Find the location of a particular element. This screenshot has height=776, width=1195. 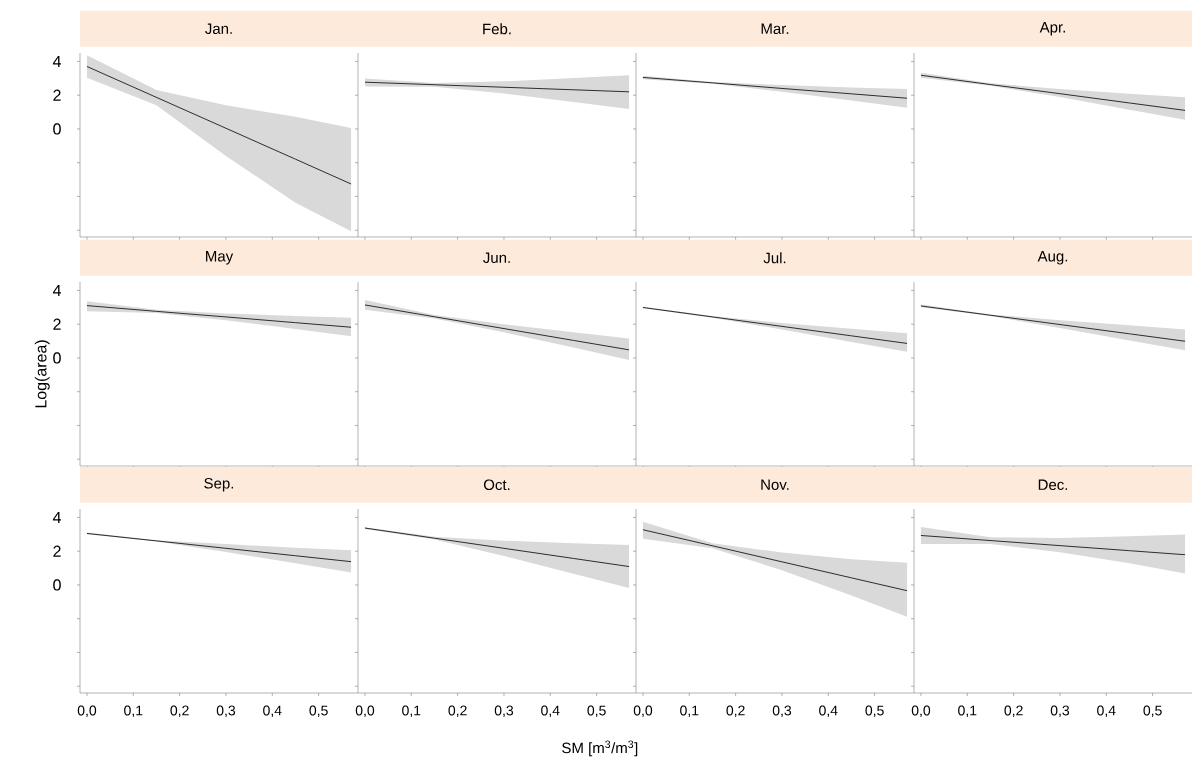

chart-title: Oct. is located at coordinates (496, 485).